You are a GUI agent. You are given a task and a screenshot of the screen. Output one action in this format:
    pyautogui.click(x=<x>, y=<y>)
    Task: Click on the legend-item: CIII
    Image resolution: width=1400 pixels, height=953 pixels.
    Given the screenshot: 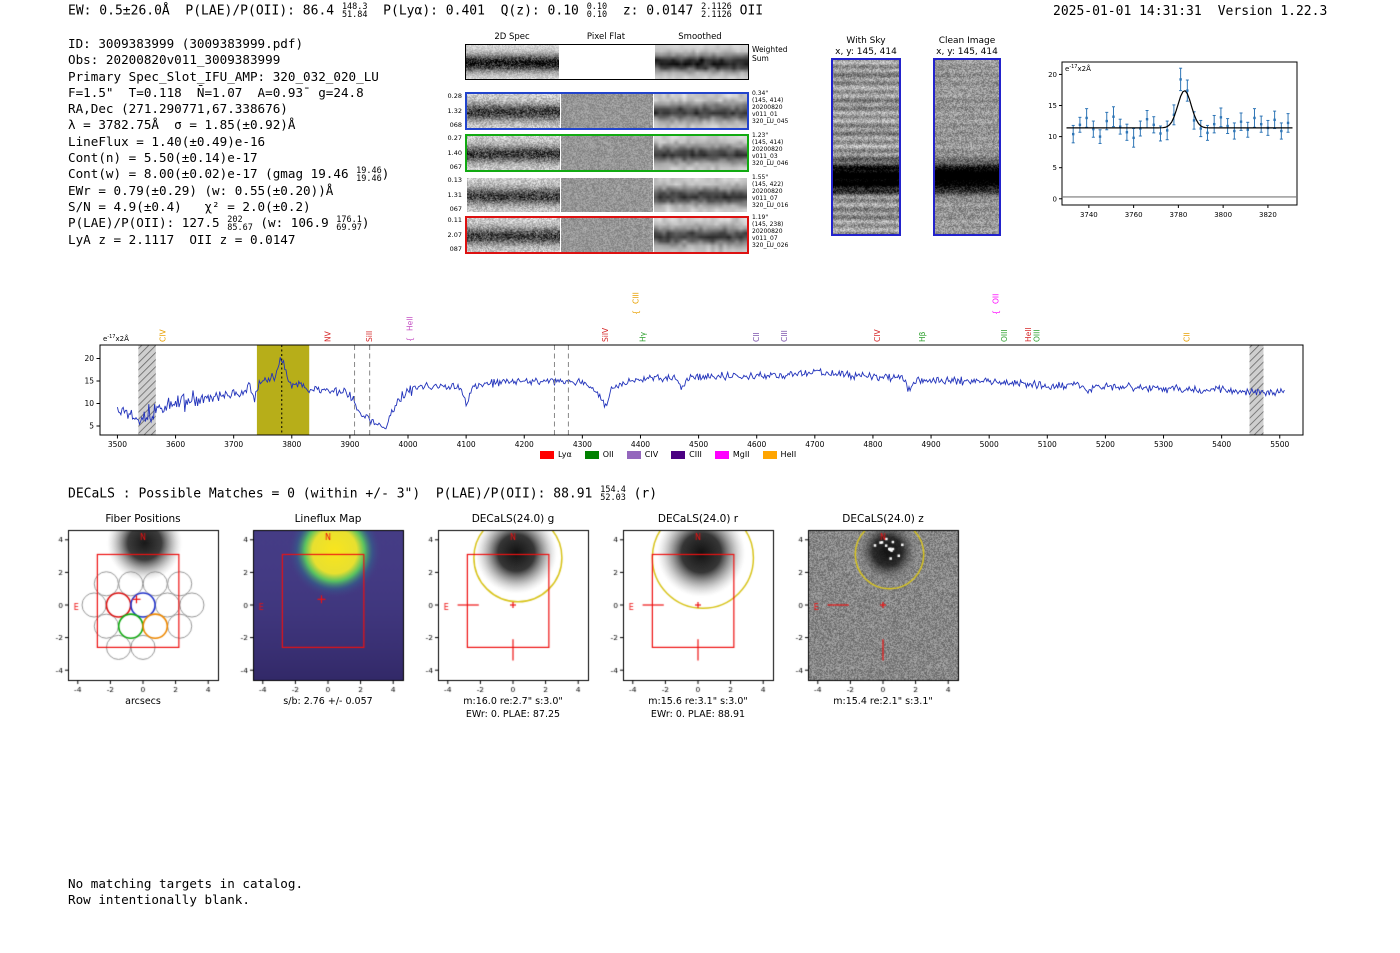 What is the action you would take?
    pyautogui.click(x=686, y=454)
    